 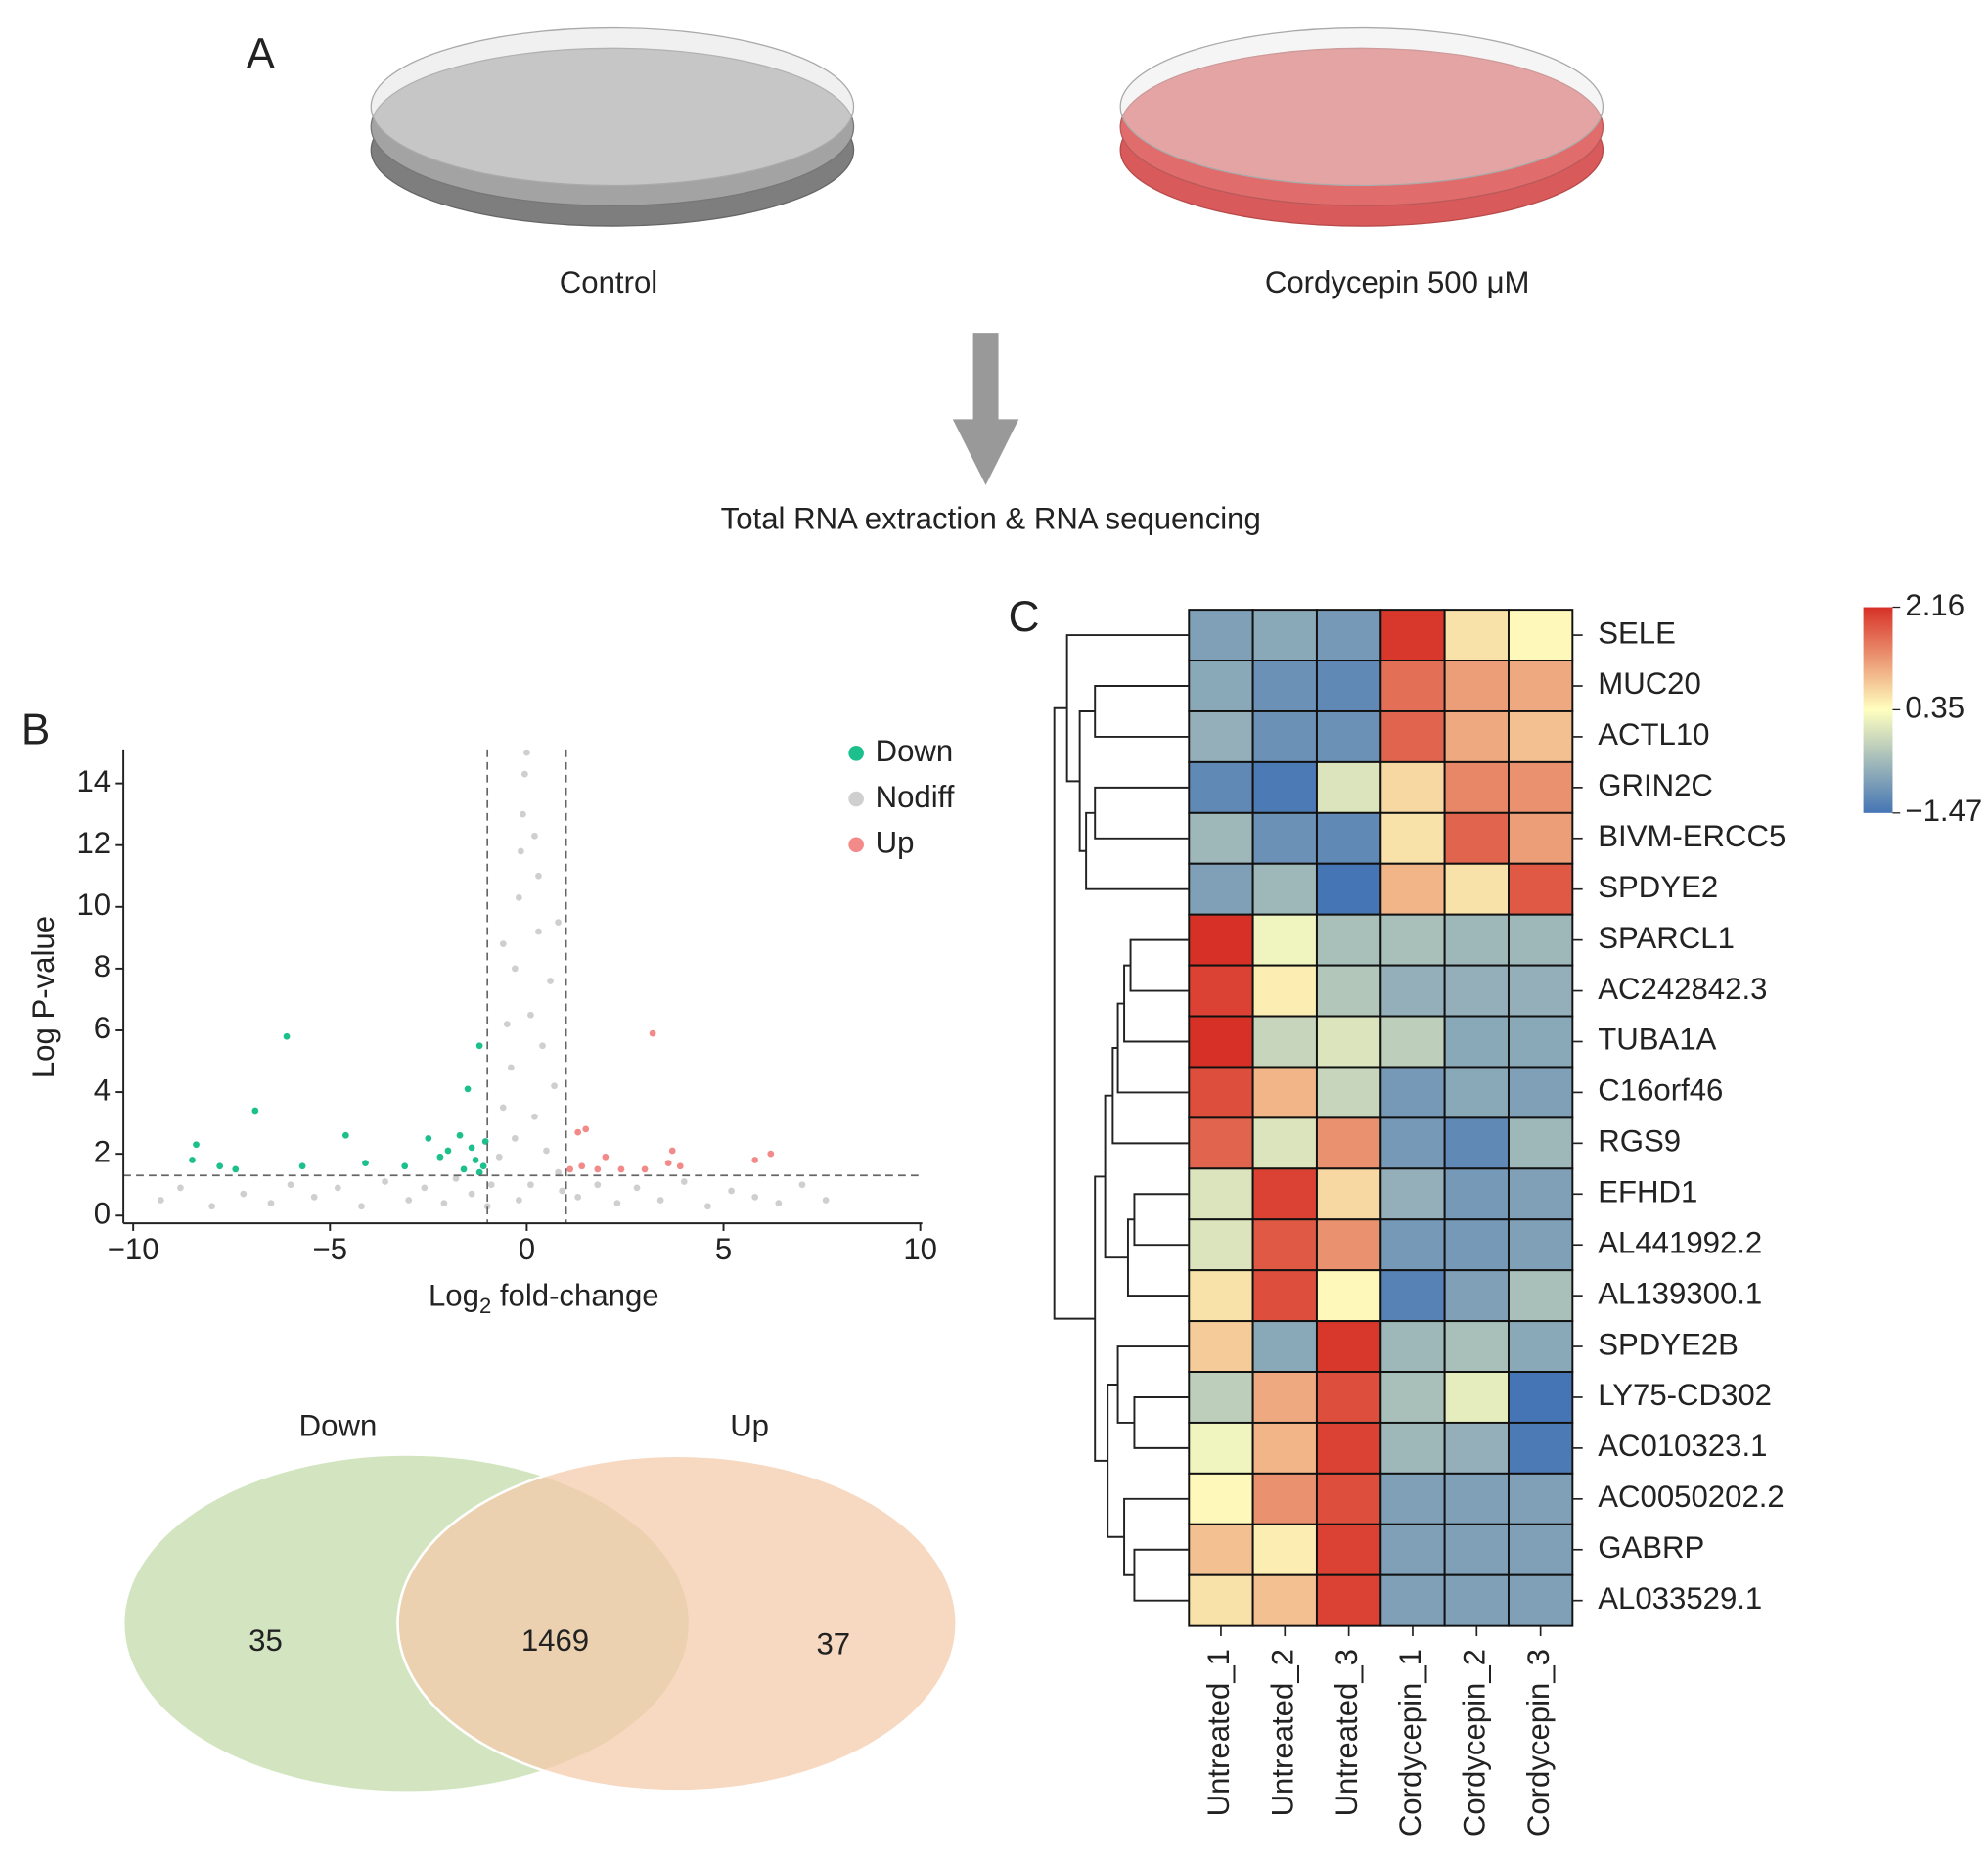 I want to click on row-label: SPDYE2B, so click(x=1669, y=1344).